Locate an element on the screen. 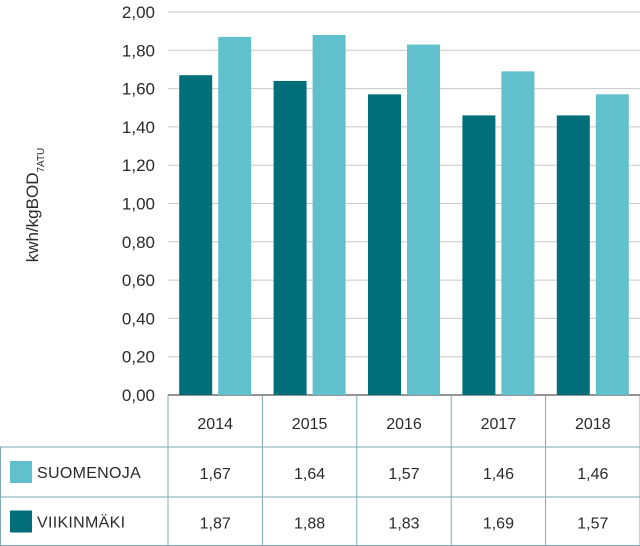 The width and height of the screenshot is (640, 546). y-tick-label: 0,00 is located at coordinates (138, 395).